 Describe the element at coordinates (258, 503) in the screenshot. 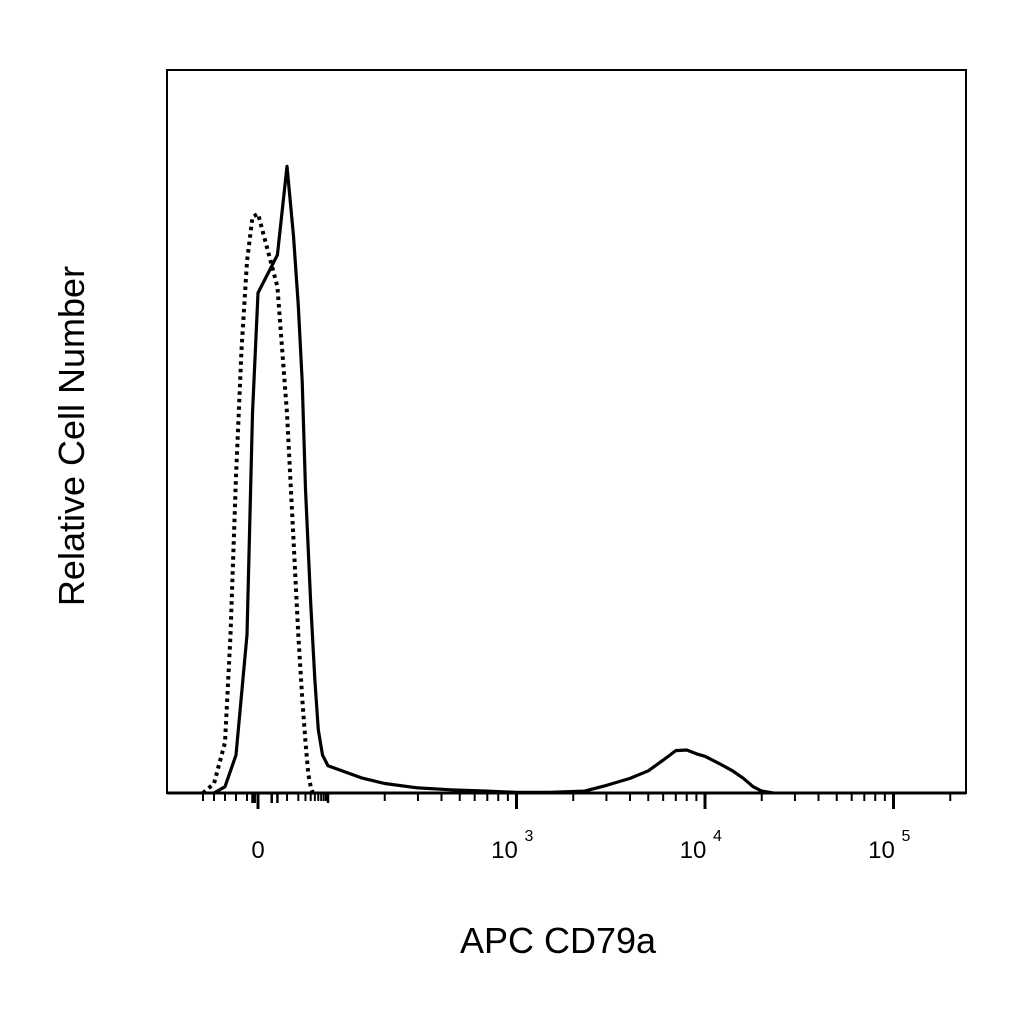

I see `isotype-control-histogram-line` at that location.